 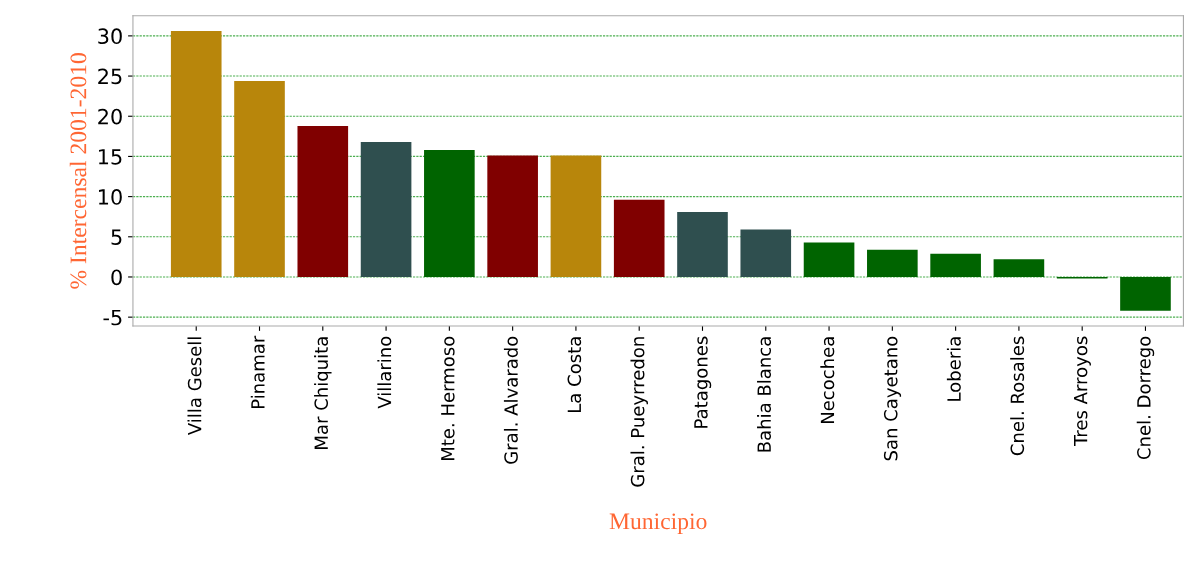 What do you see at coordinates (116, 277) in the screenshot?
I see `y-tick-label: 0` at bounding box center [116, 277].